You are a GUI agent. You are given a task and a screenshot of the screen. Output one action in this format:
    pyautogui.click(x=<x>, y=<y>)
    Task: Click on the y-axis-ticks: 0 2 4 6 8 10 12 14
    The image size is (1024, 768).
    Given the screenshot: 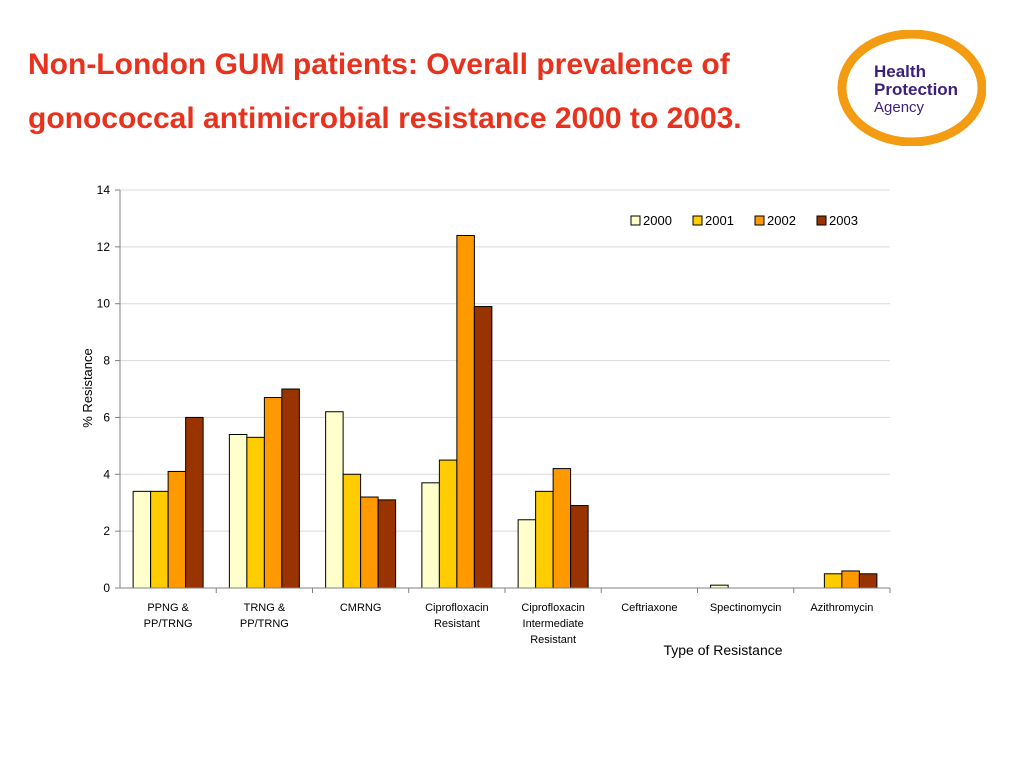 What is the action you would take?
    pyautogui.click(x=108, y=389)
    